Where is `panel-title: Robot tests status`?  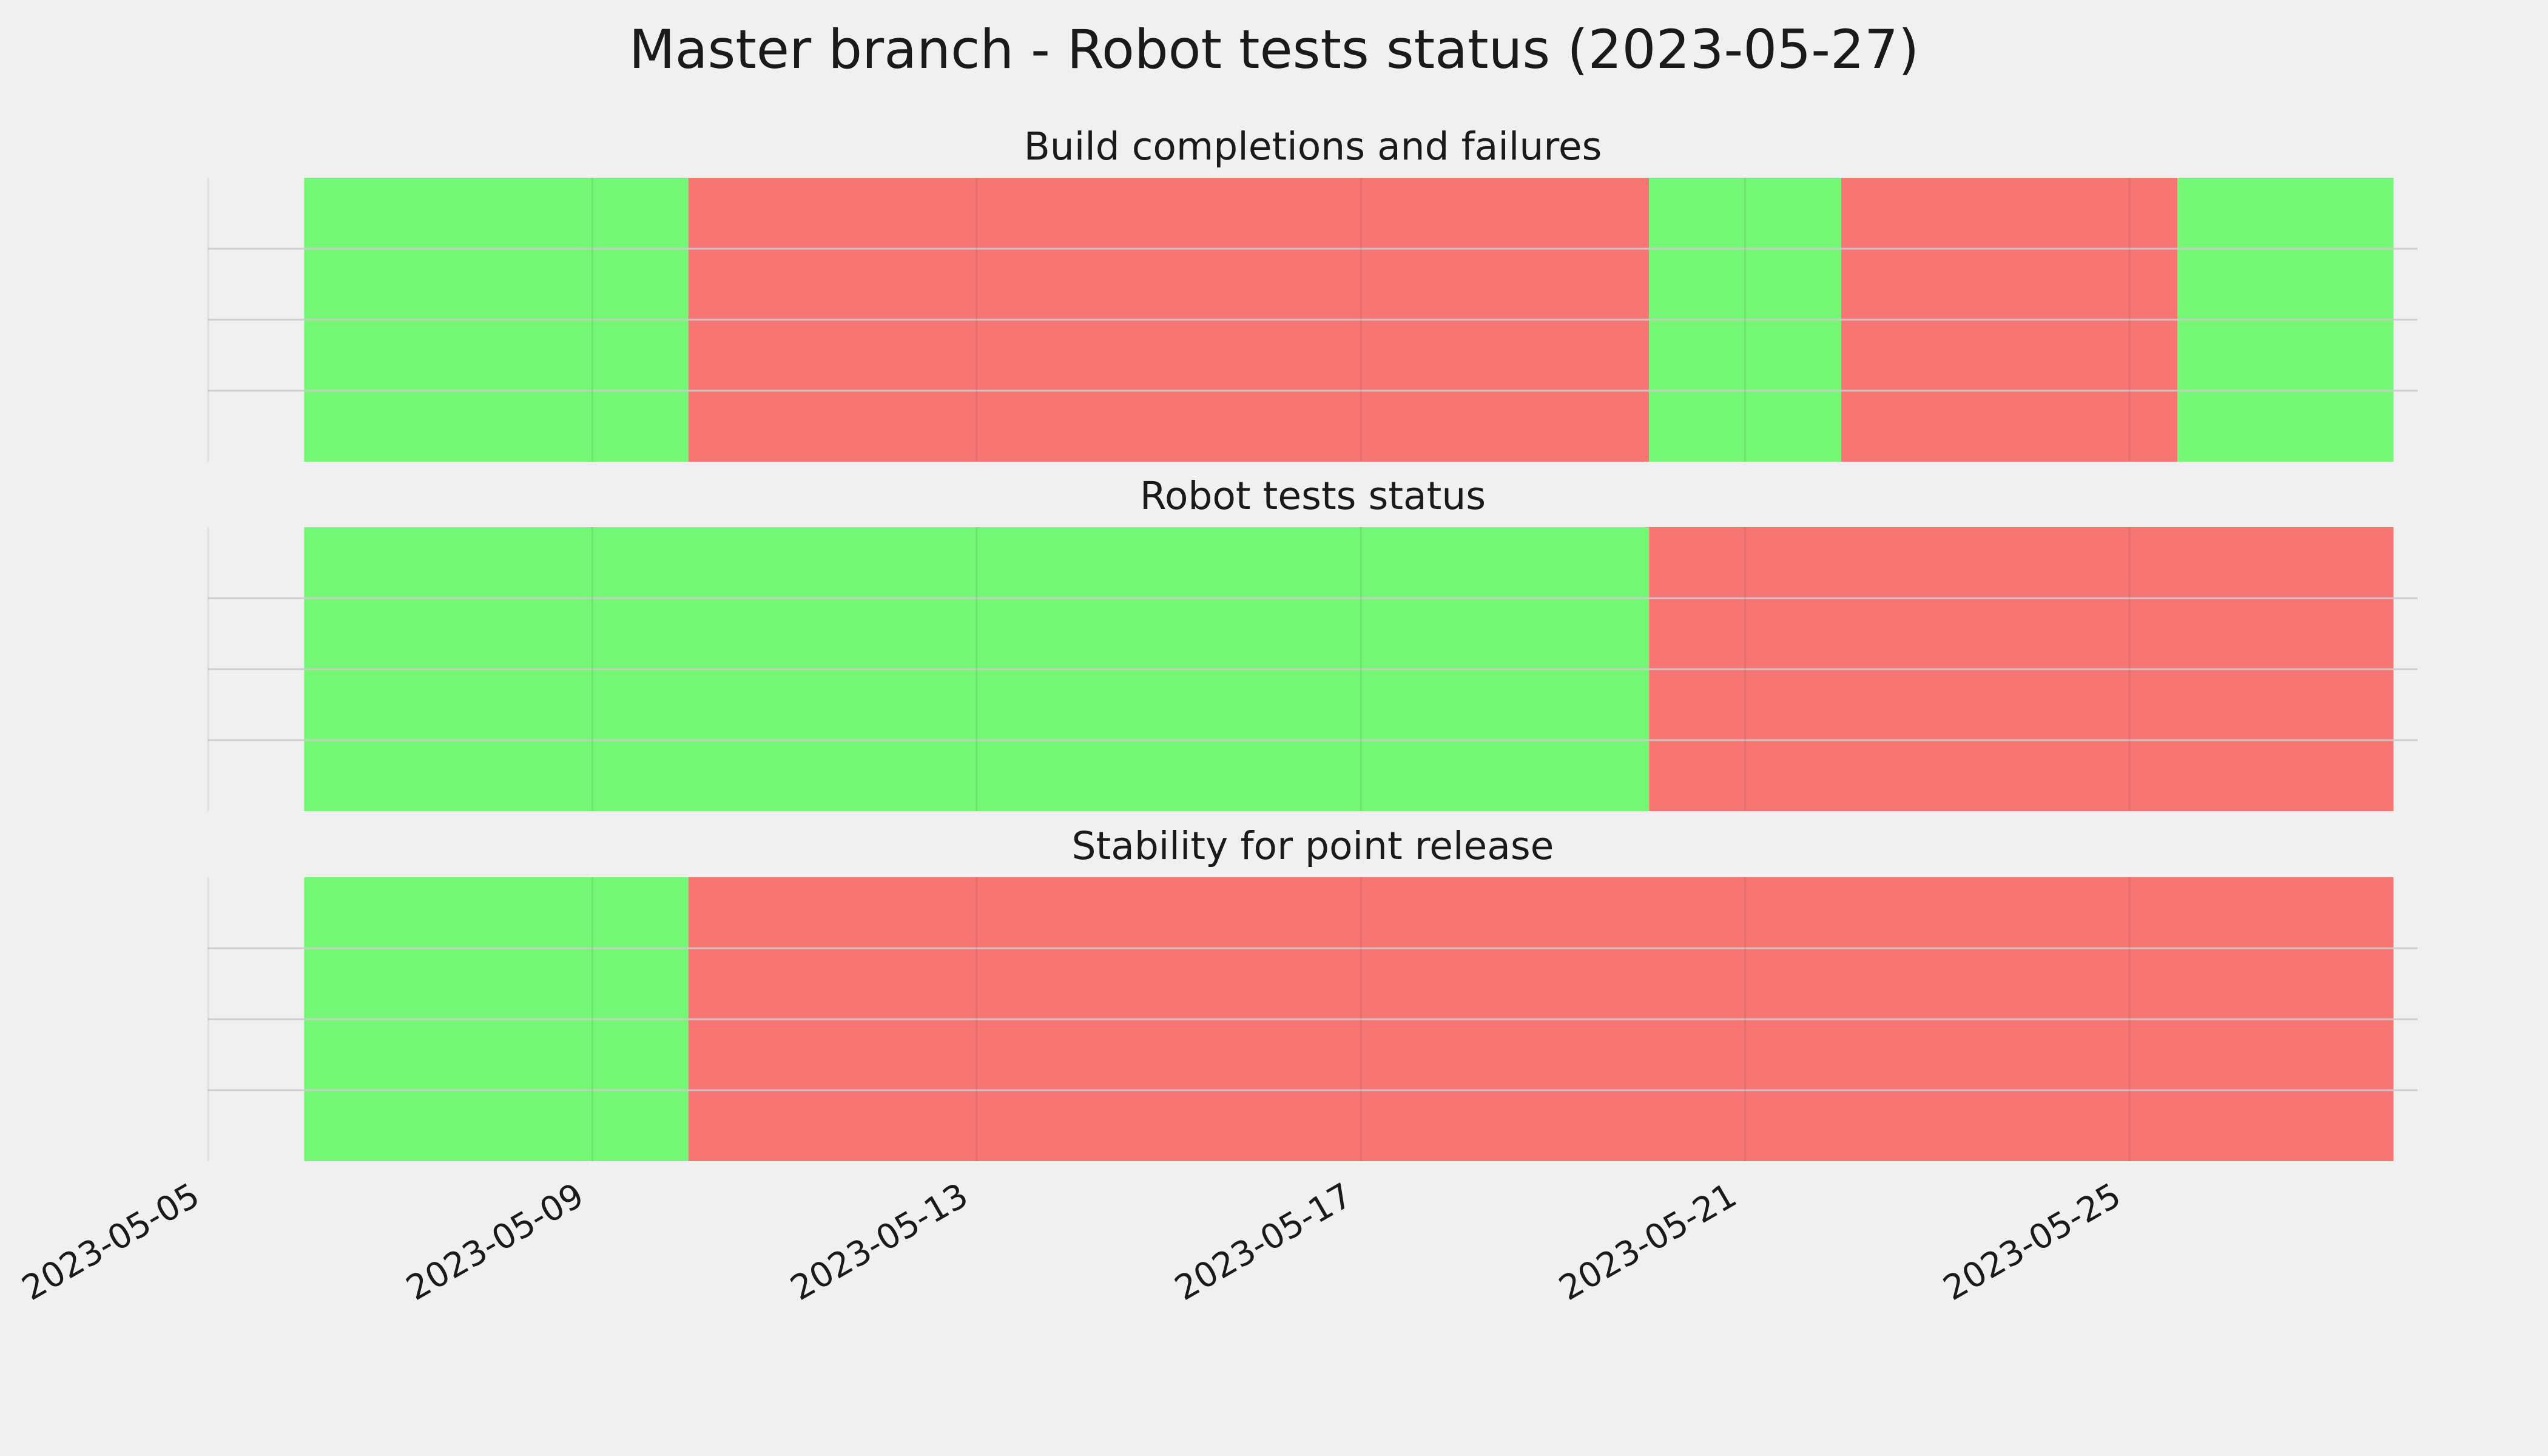
panel-title: Robot tests status is located at coordinates (1313, 496).